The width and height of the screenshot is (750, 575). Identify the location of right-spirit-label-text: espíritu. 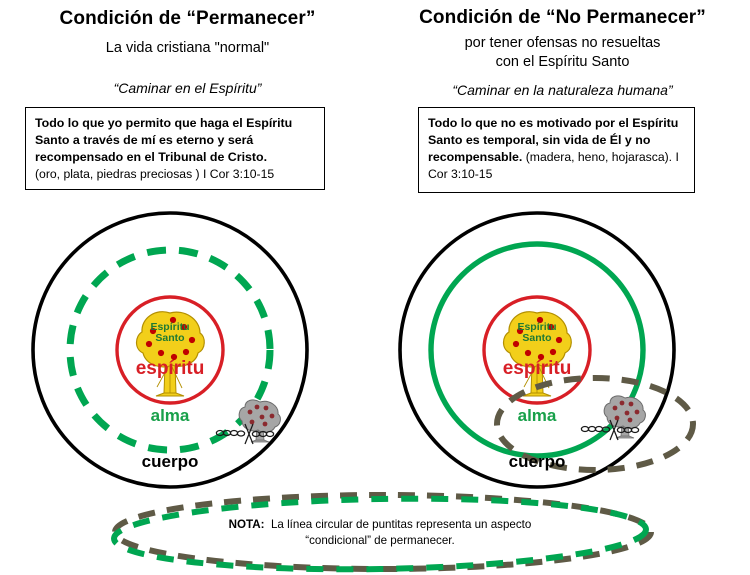
(537, 368).